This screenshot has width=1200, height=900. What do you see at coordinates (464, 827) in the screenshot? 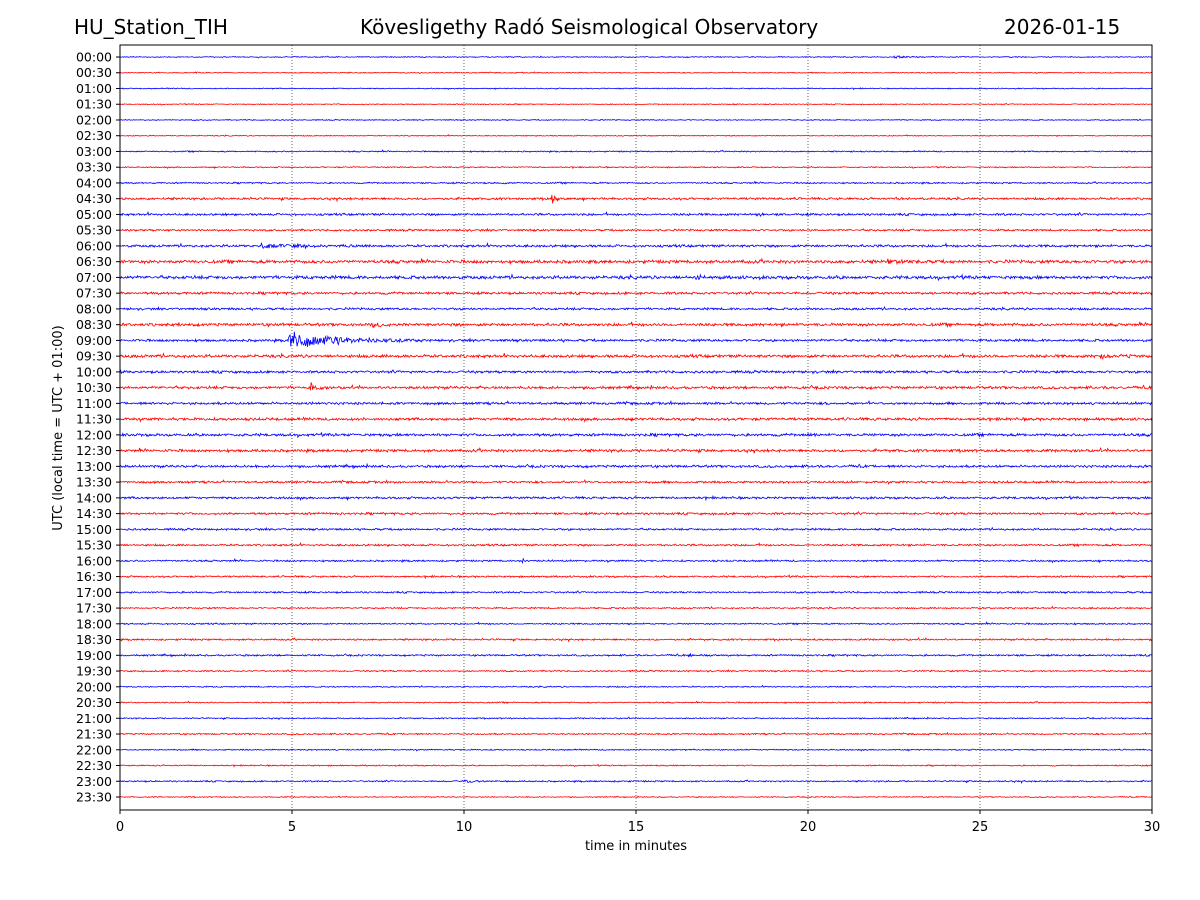
I see `x-tick-label: 10` at bounding box center [464, 827].